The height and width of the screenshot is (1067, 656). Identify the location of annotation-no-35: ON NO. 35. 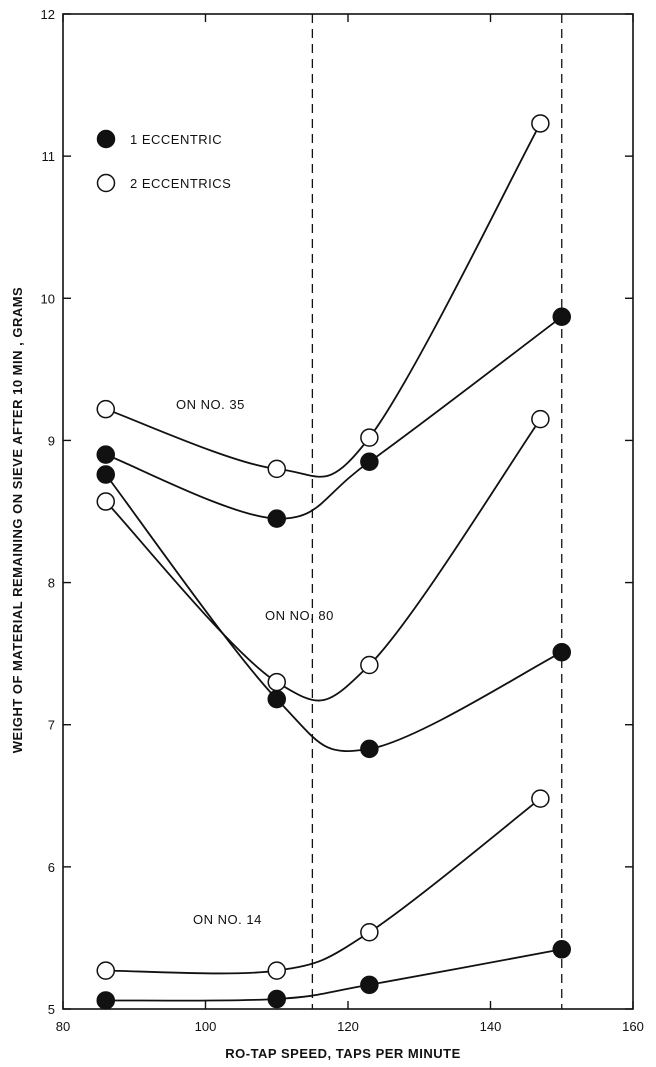
(210, 404).